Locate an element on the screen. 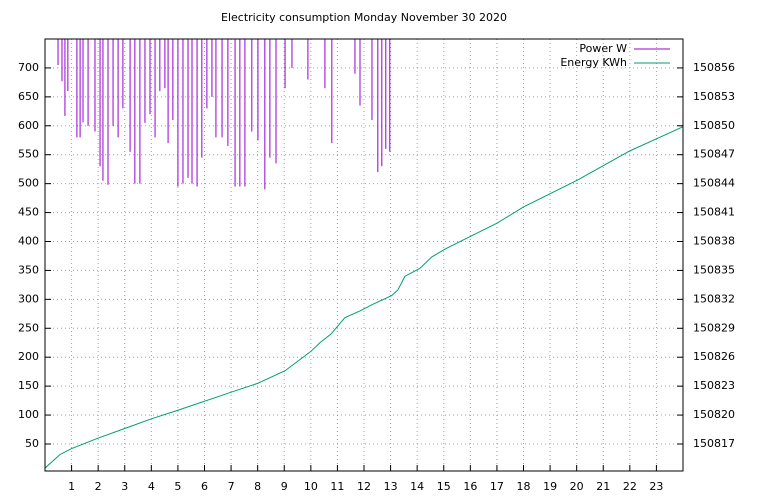  x-tick-label: 18 is located at coordinates (524, 486).